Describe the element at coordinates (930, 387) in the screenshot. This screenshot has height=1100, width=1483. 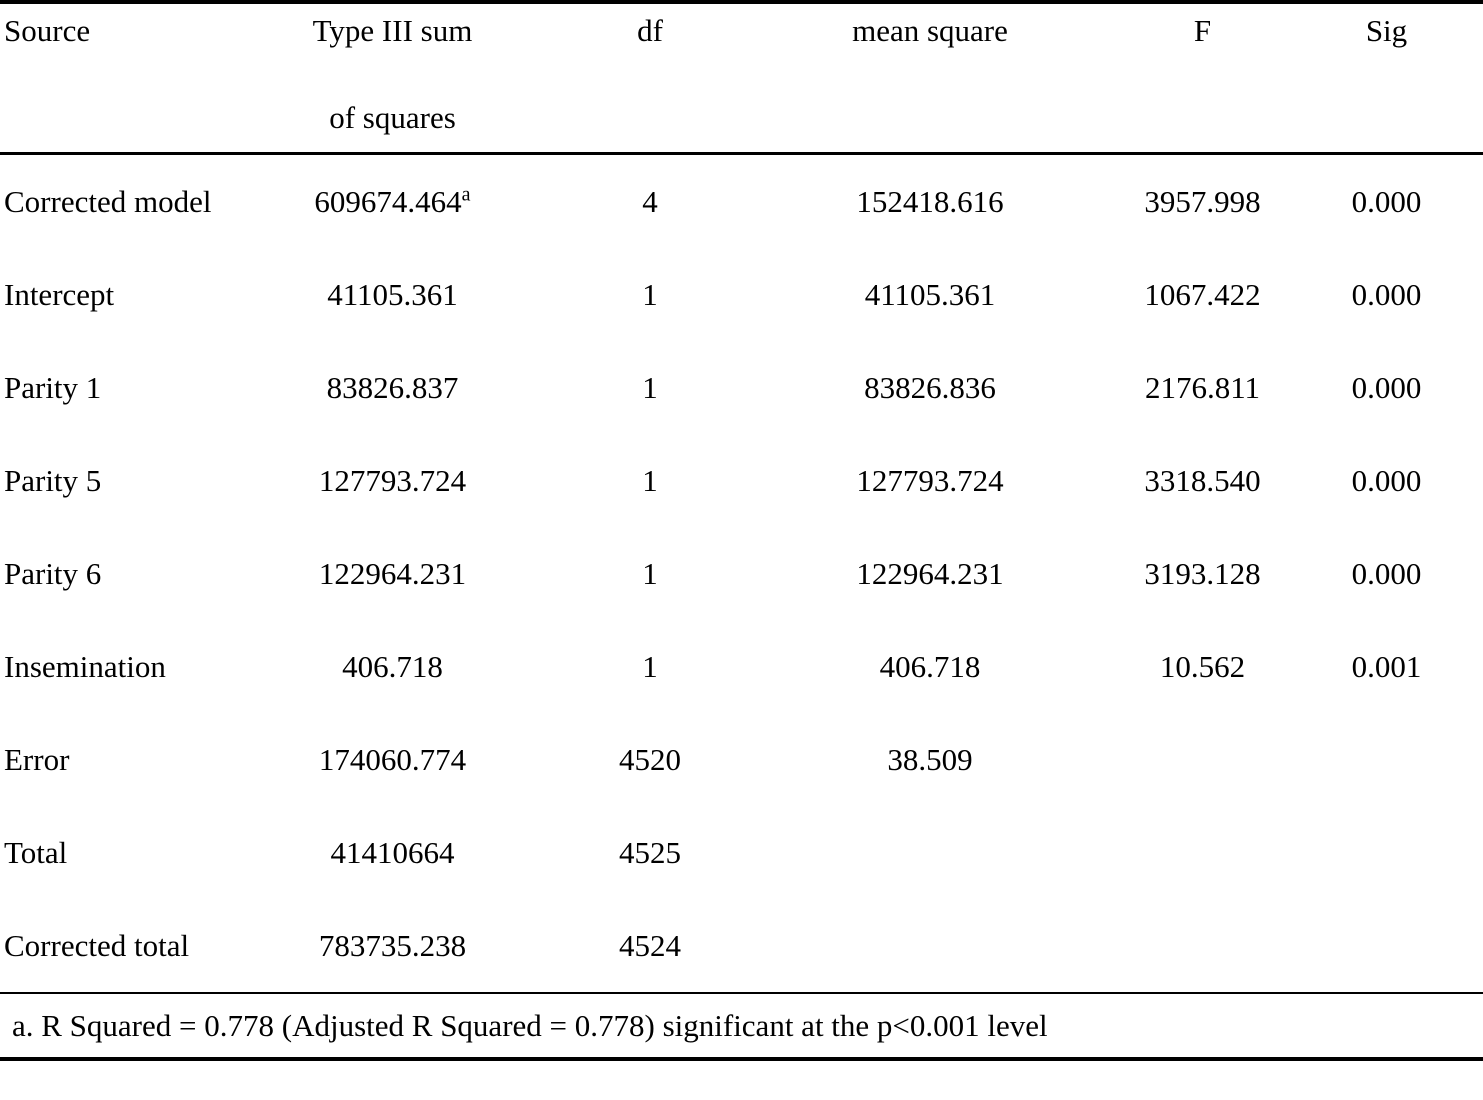
I see `cell-mean-square: 83826.836` at that location.